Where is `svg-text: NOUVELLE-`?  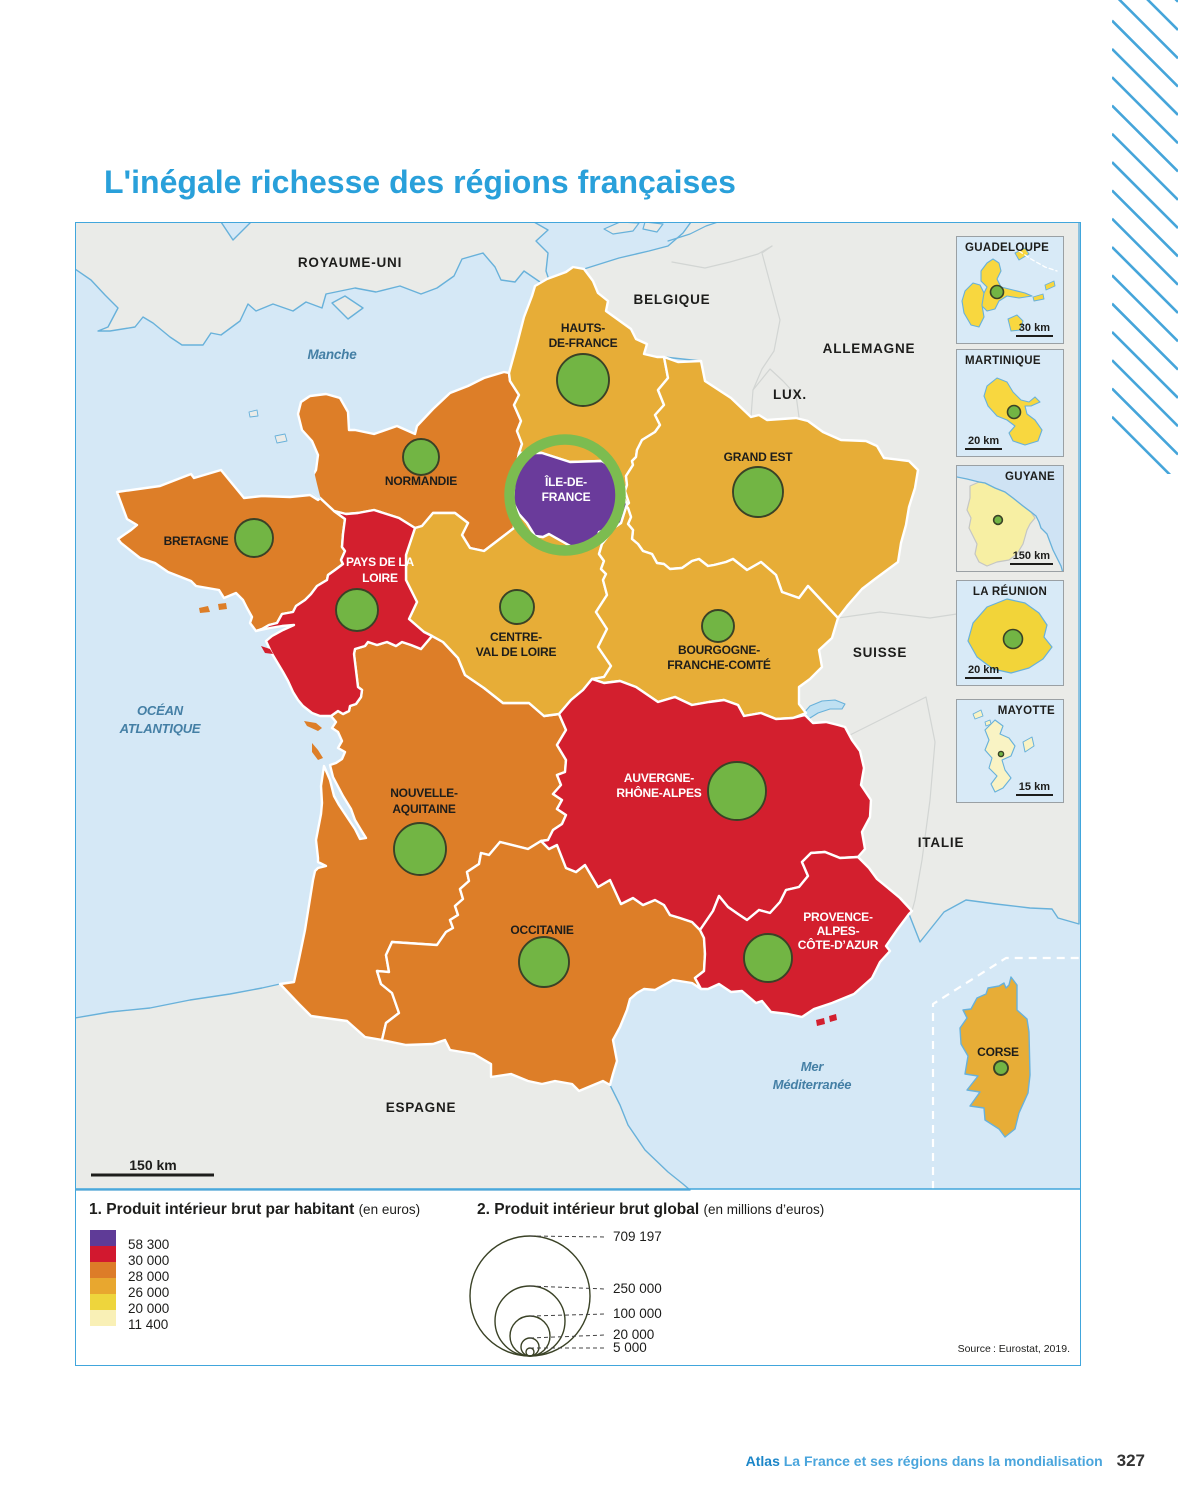 svg-text: NOUVELLE- is located at coordinates (424, 793).